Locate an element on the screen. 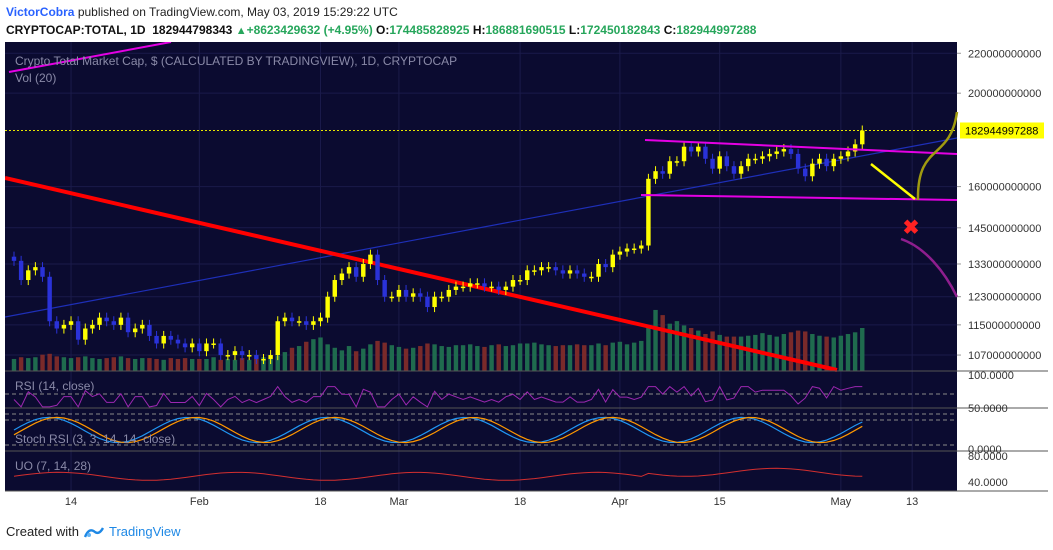  author-link: VictorCobra is located at coordinates (40, 12).